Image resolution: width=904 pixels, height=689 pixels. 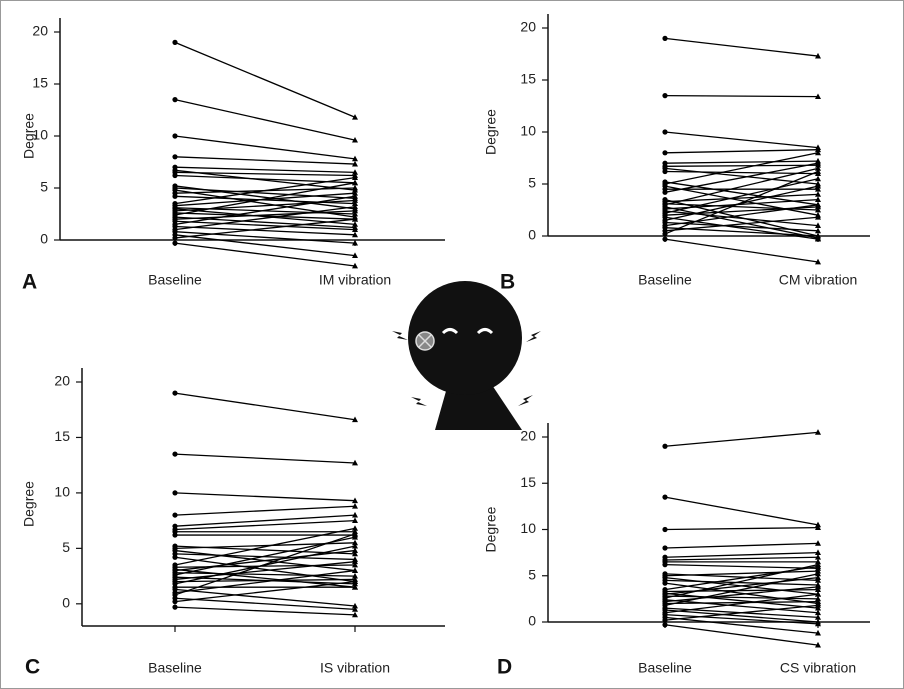 What do you see at coordinates (355, 668) in the screenshot?
I see `x-tick-label: IS vibration` at bounding box center [355, 668].